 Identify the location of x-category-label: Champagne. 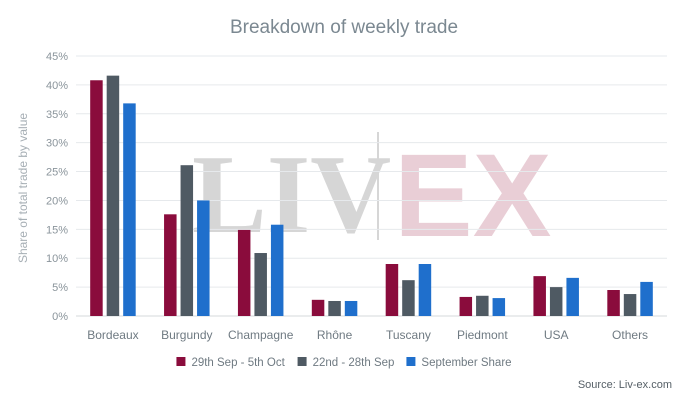
(261, 335).